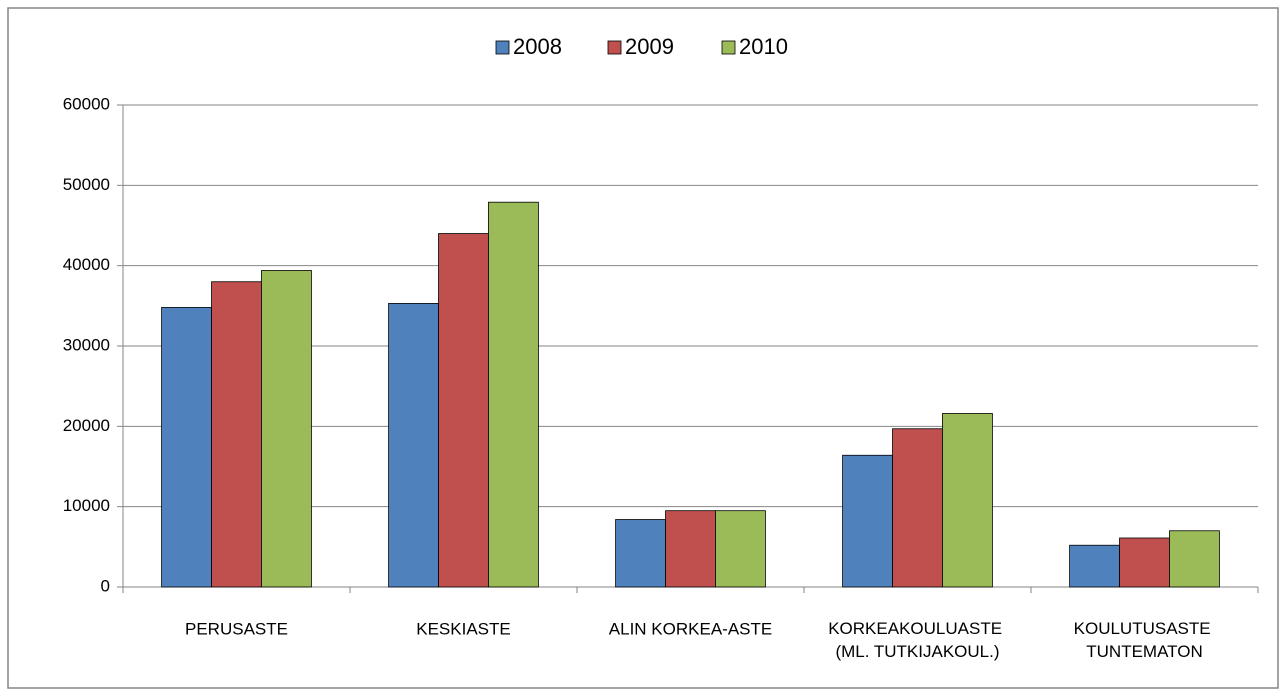 The width and height of the screenshot is (1287, 697). What do you see at coordinates (86, 425) in the screenshot?
I see `y-tick-label: 20000` at bounding box center [86, 425].